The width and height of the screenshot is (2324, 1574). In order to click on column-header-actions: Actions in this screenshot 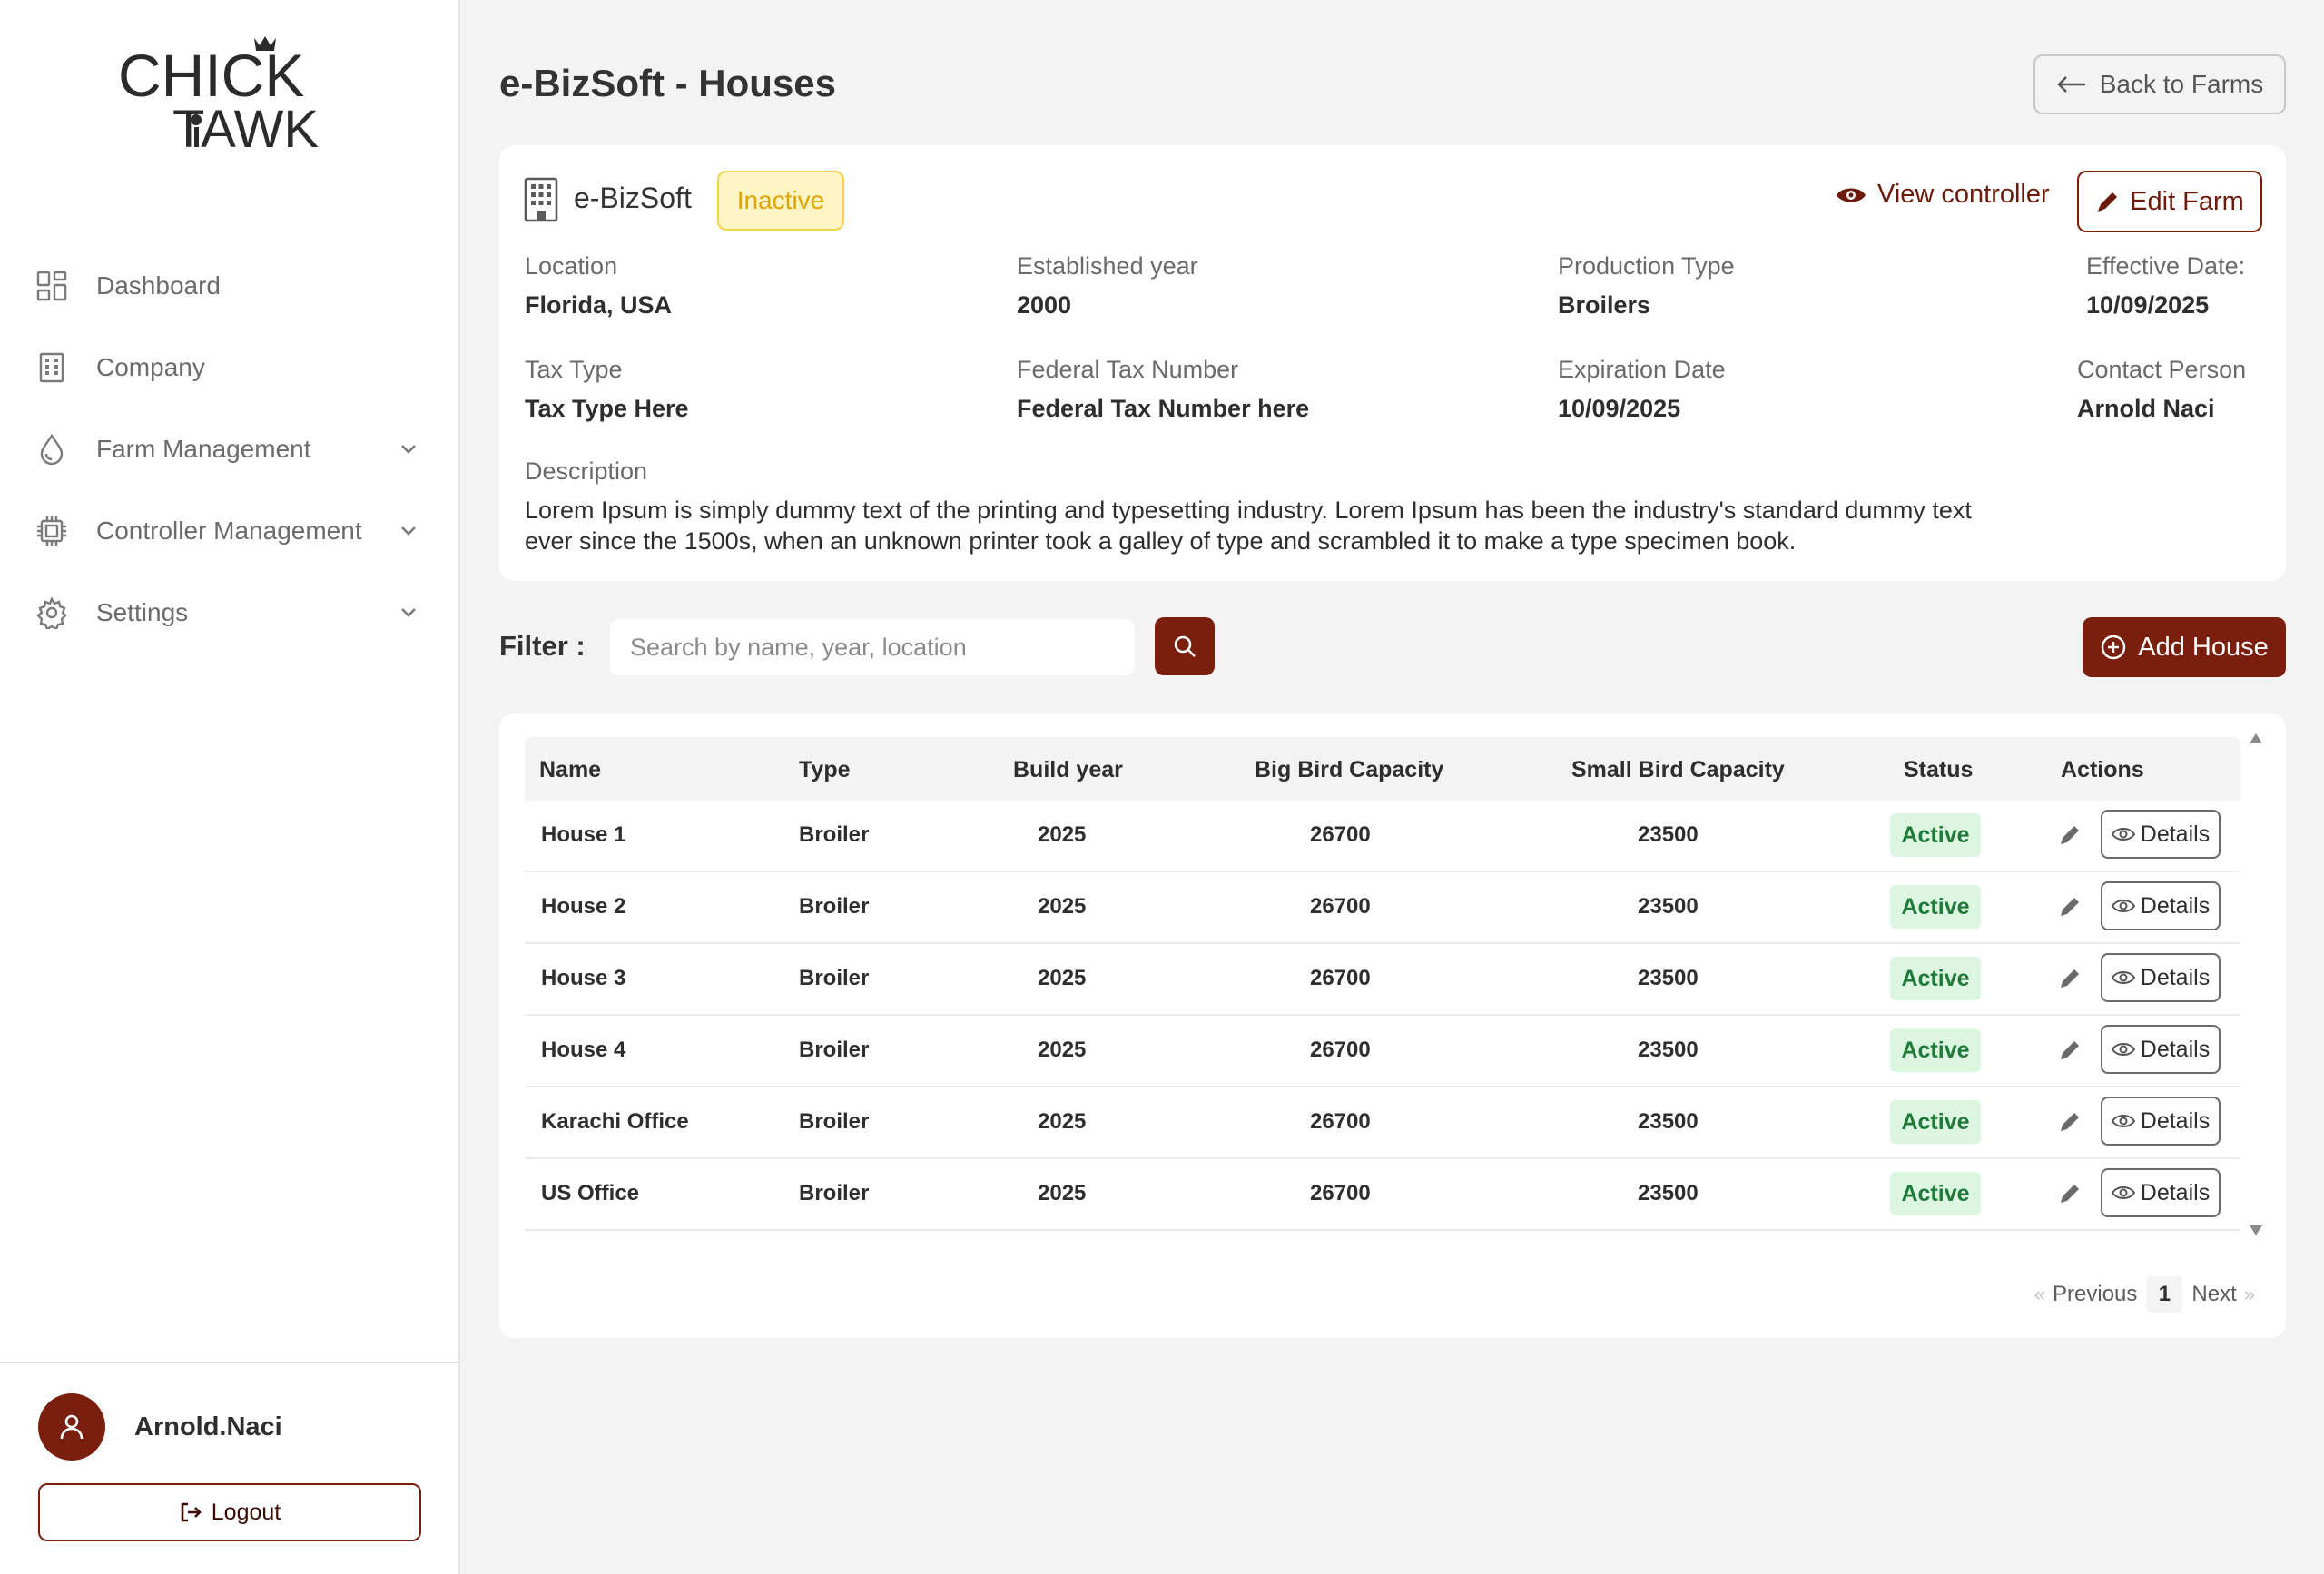, I will do `click(2102, 769)`.